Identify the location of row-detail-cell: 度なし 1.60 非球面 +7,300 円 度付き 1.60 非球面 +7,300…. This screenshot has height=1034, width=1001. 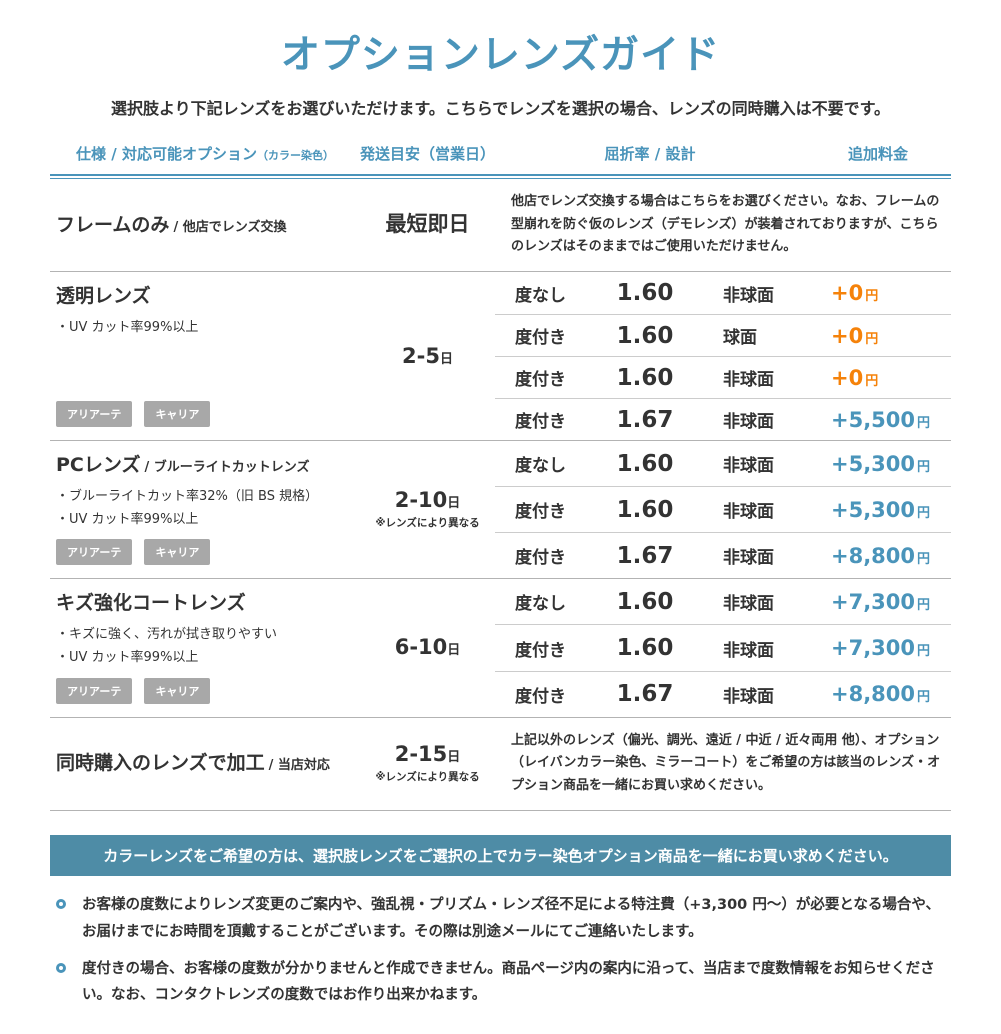
(723, 647).